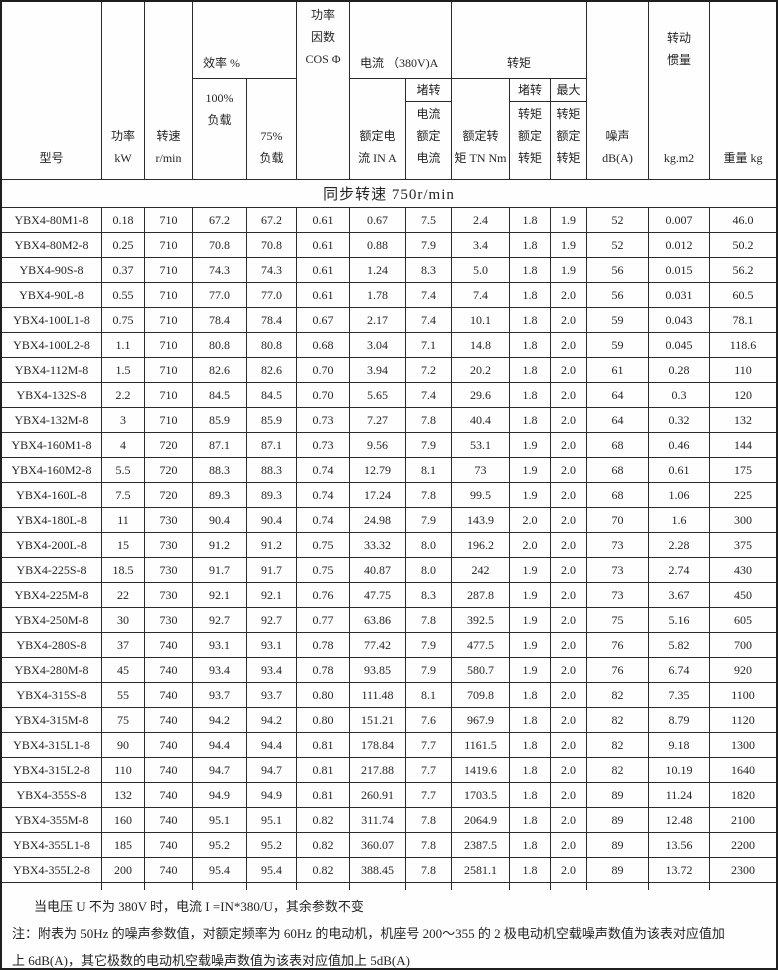 This screenshot has width=778, height=970. What do you see at coordinates (481, 795) in the screenshot?
I see `cell-rated-torque: 1703.5` at bounding box center [481, 795].